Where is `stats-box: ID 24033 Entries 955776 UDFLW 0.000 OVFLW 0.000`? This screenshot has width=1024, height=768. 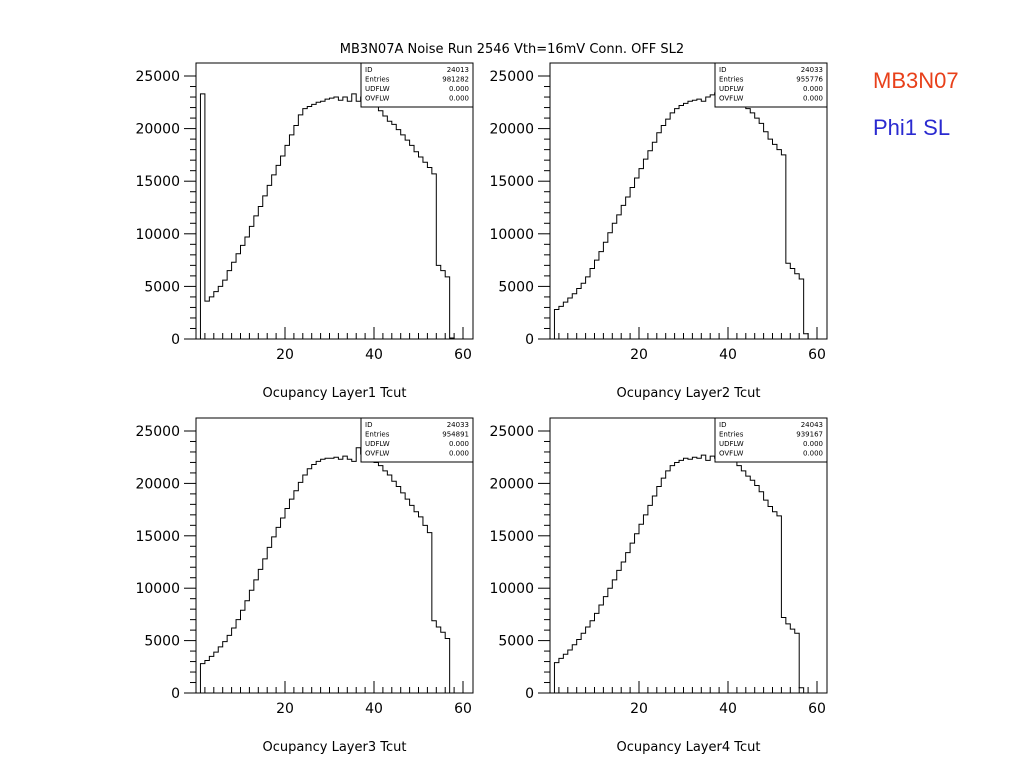 stats-box: ID 24033 Entries 955776 UDFLW 0.000 OVFLW 0.000 is located at coordinates (771, 85).